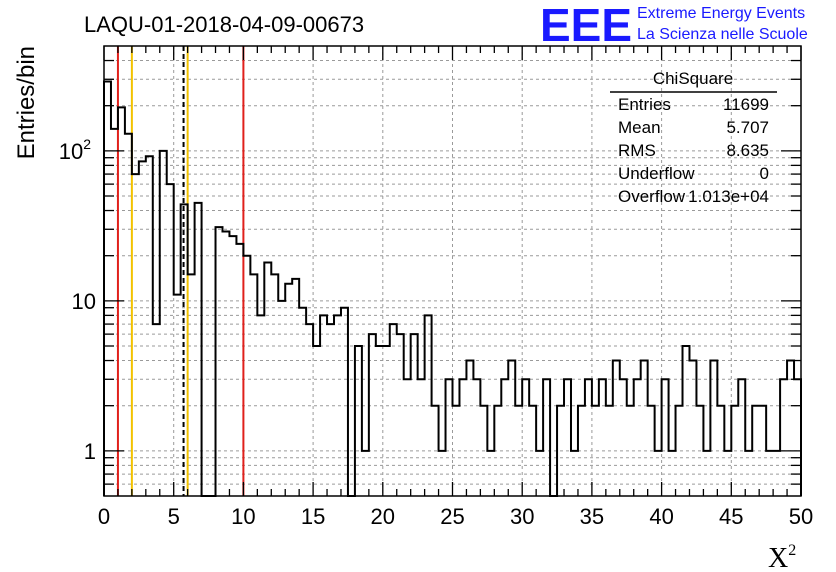 Image resolution: width=836 pixels, height=572 pixels. I want to click on x-tick-label: 50, so click(801, 516).